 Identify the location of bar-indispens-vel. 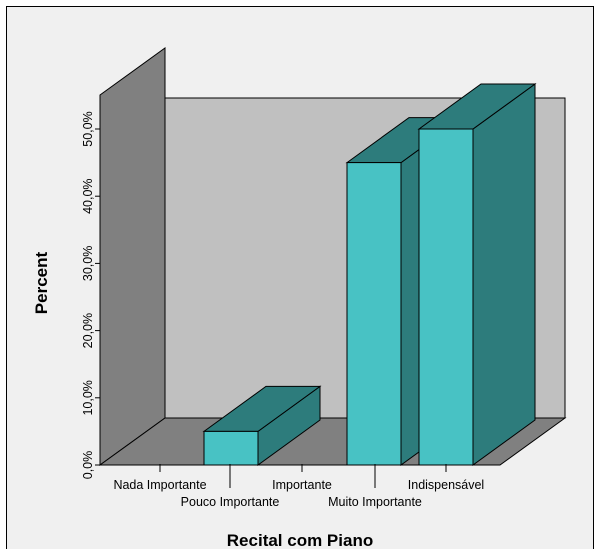
(477, 274).